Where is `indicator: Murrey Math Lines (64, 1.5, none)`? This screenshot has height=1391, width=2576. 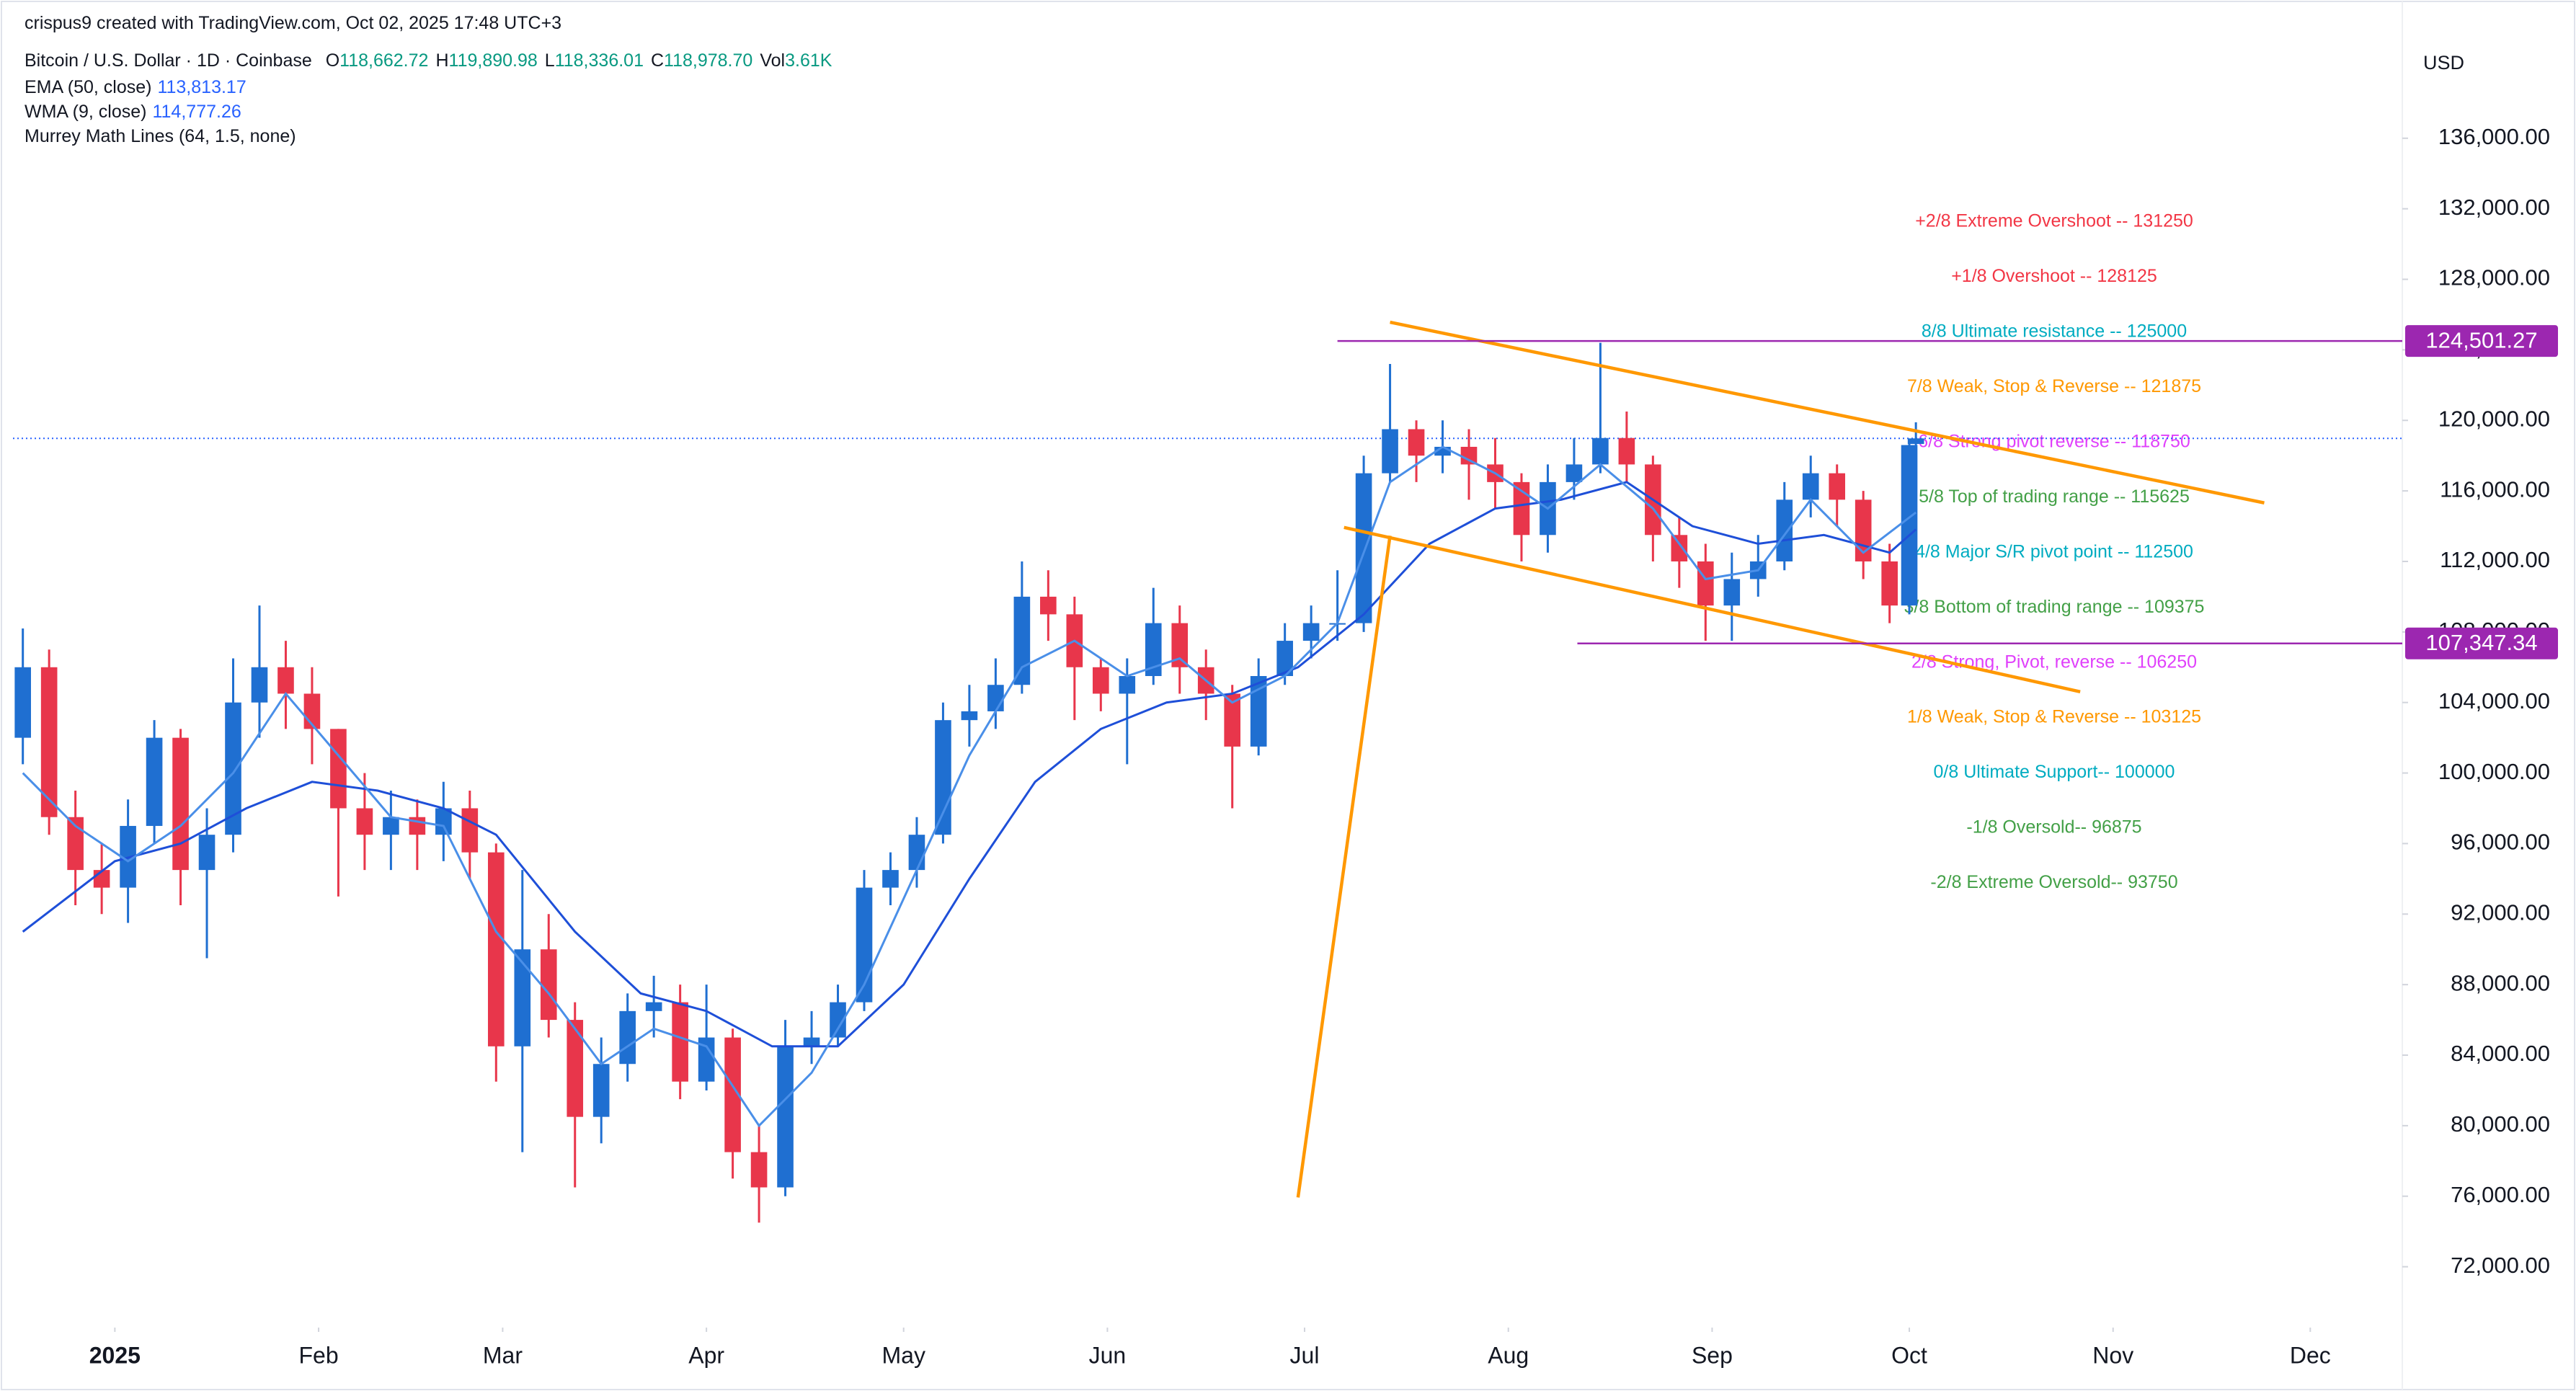
indicator: Murrey Math Lines (64, 1.5, none) is located at coordinates (160, 136).